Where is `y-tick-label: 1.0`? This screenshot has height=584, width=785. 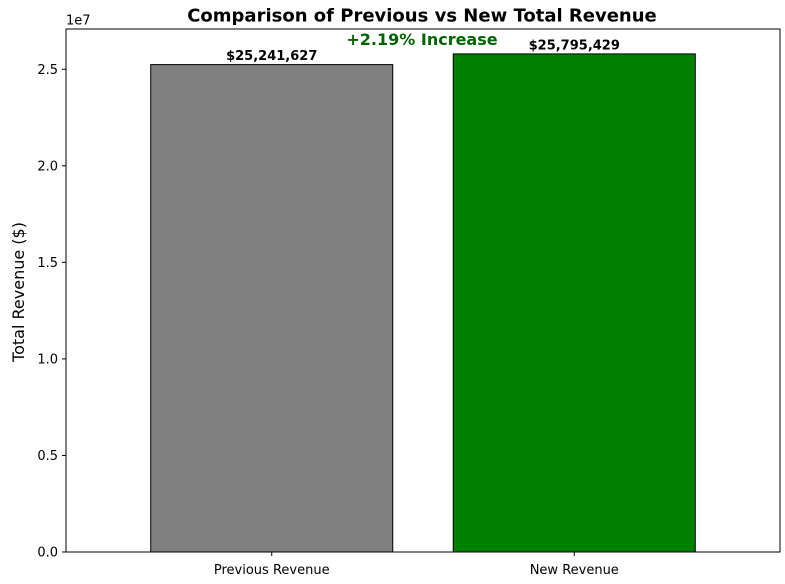
y-tick-label: 1.0 is located at coordinates (47, 359).